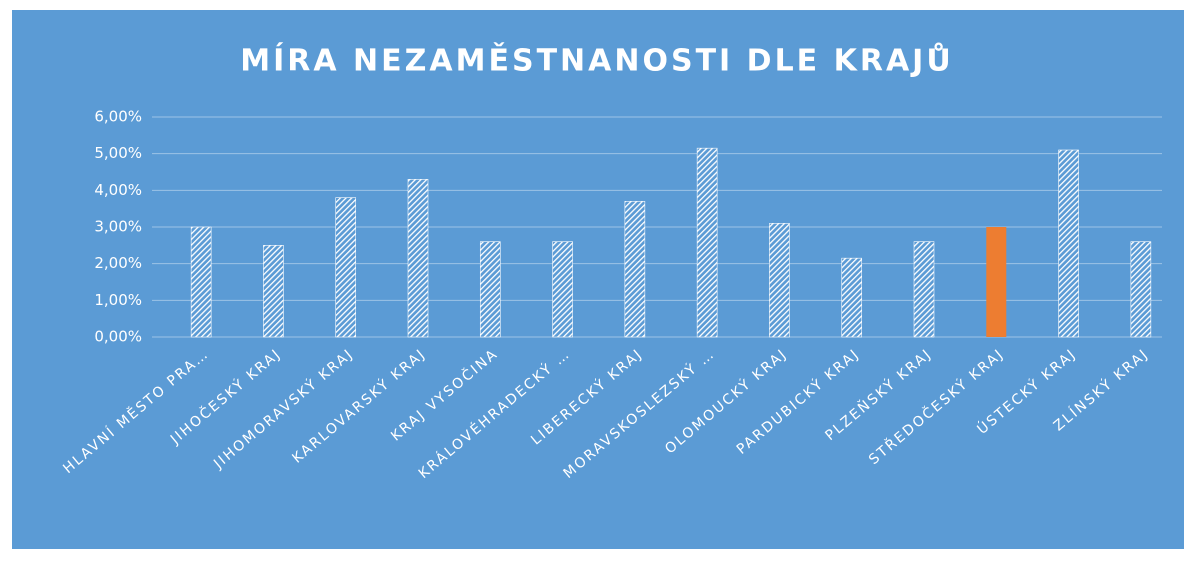  Describe the element at coordinates (118, 337) in the screenshot. I see `y-tick-label: 0,00%` at that location.